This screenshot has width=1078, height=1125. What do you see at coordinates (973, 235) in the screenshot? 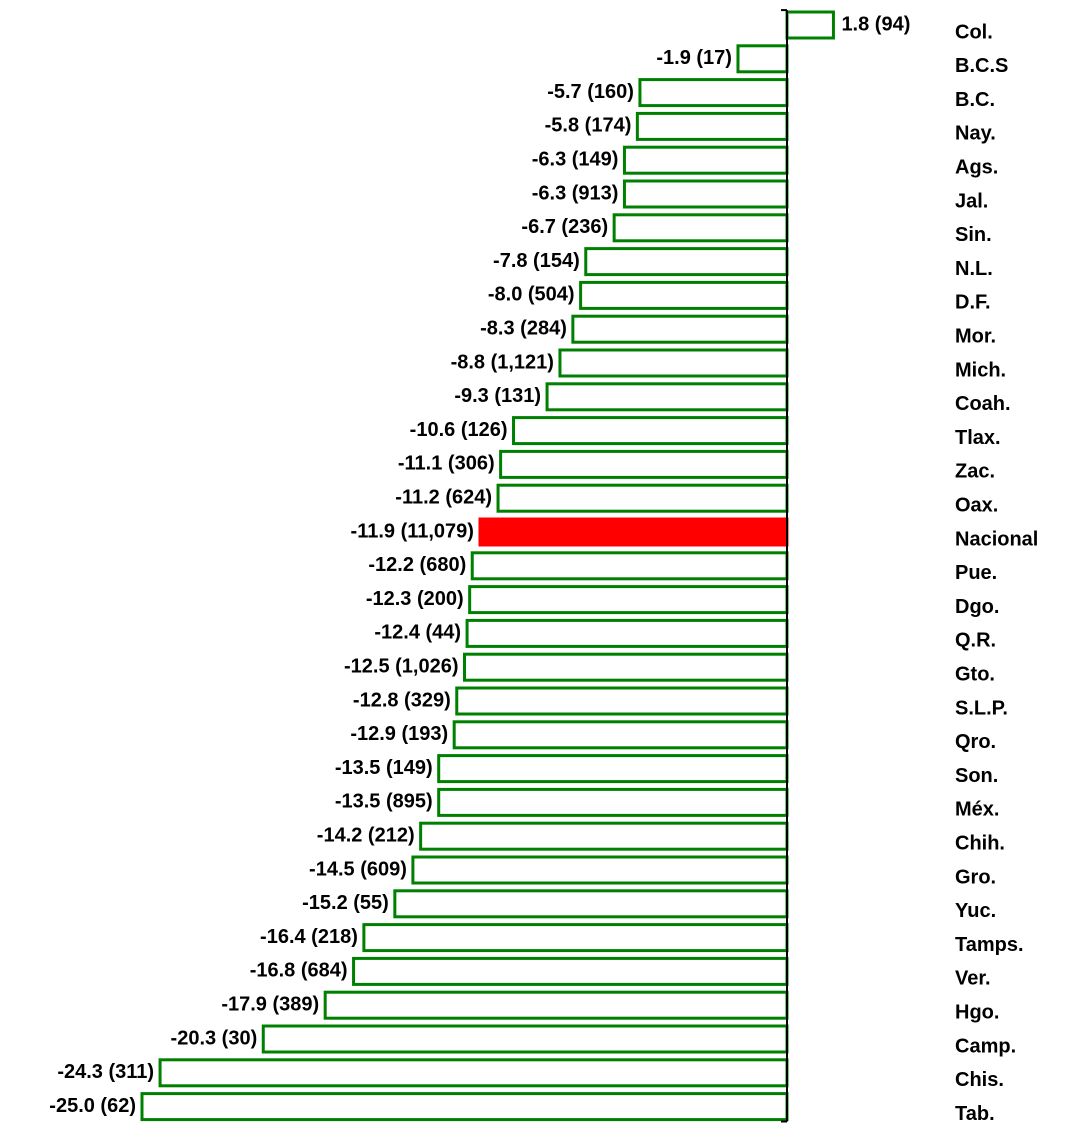
I see `category-label: Sin.` at bounding box center [973, 235].